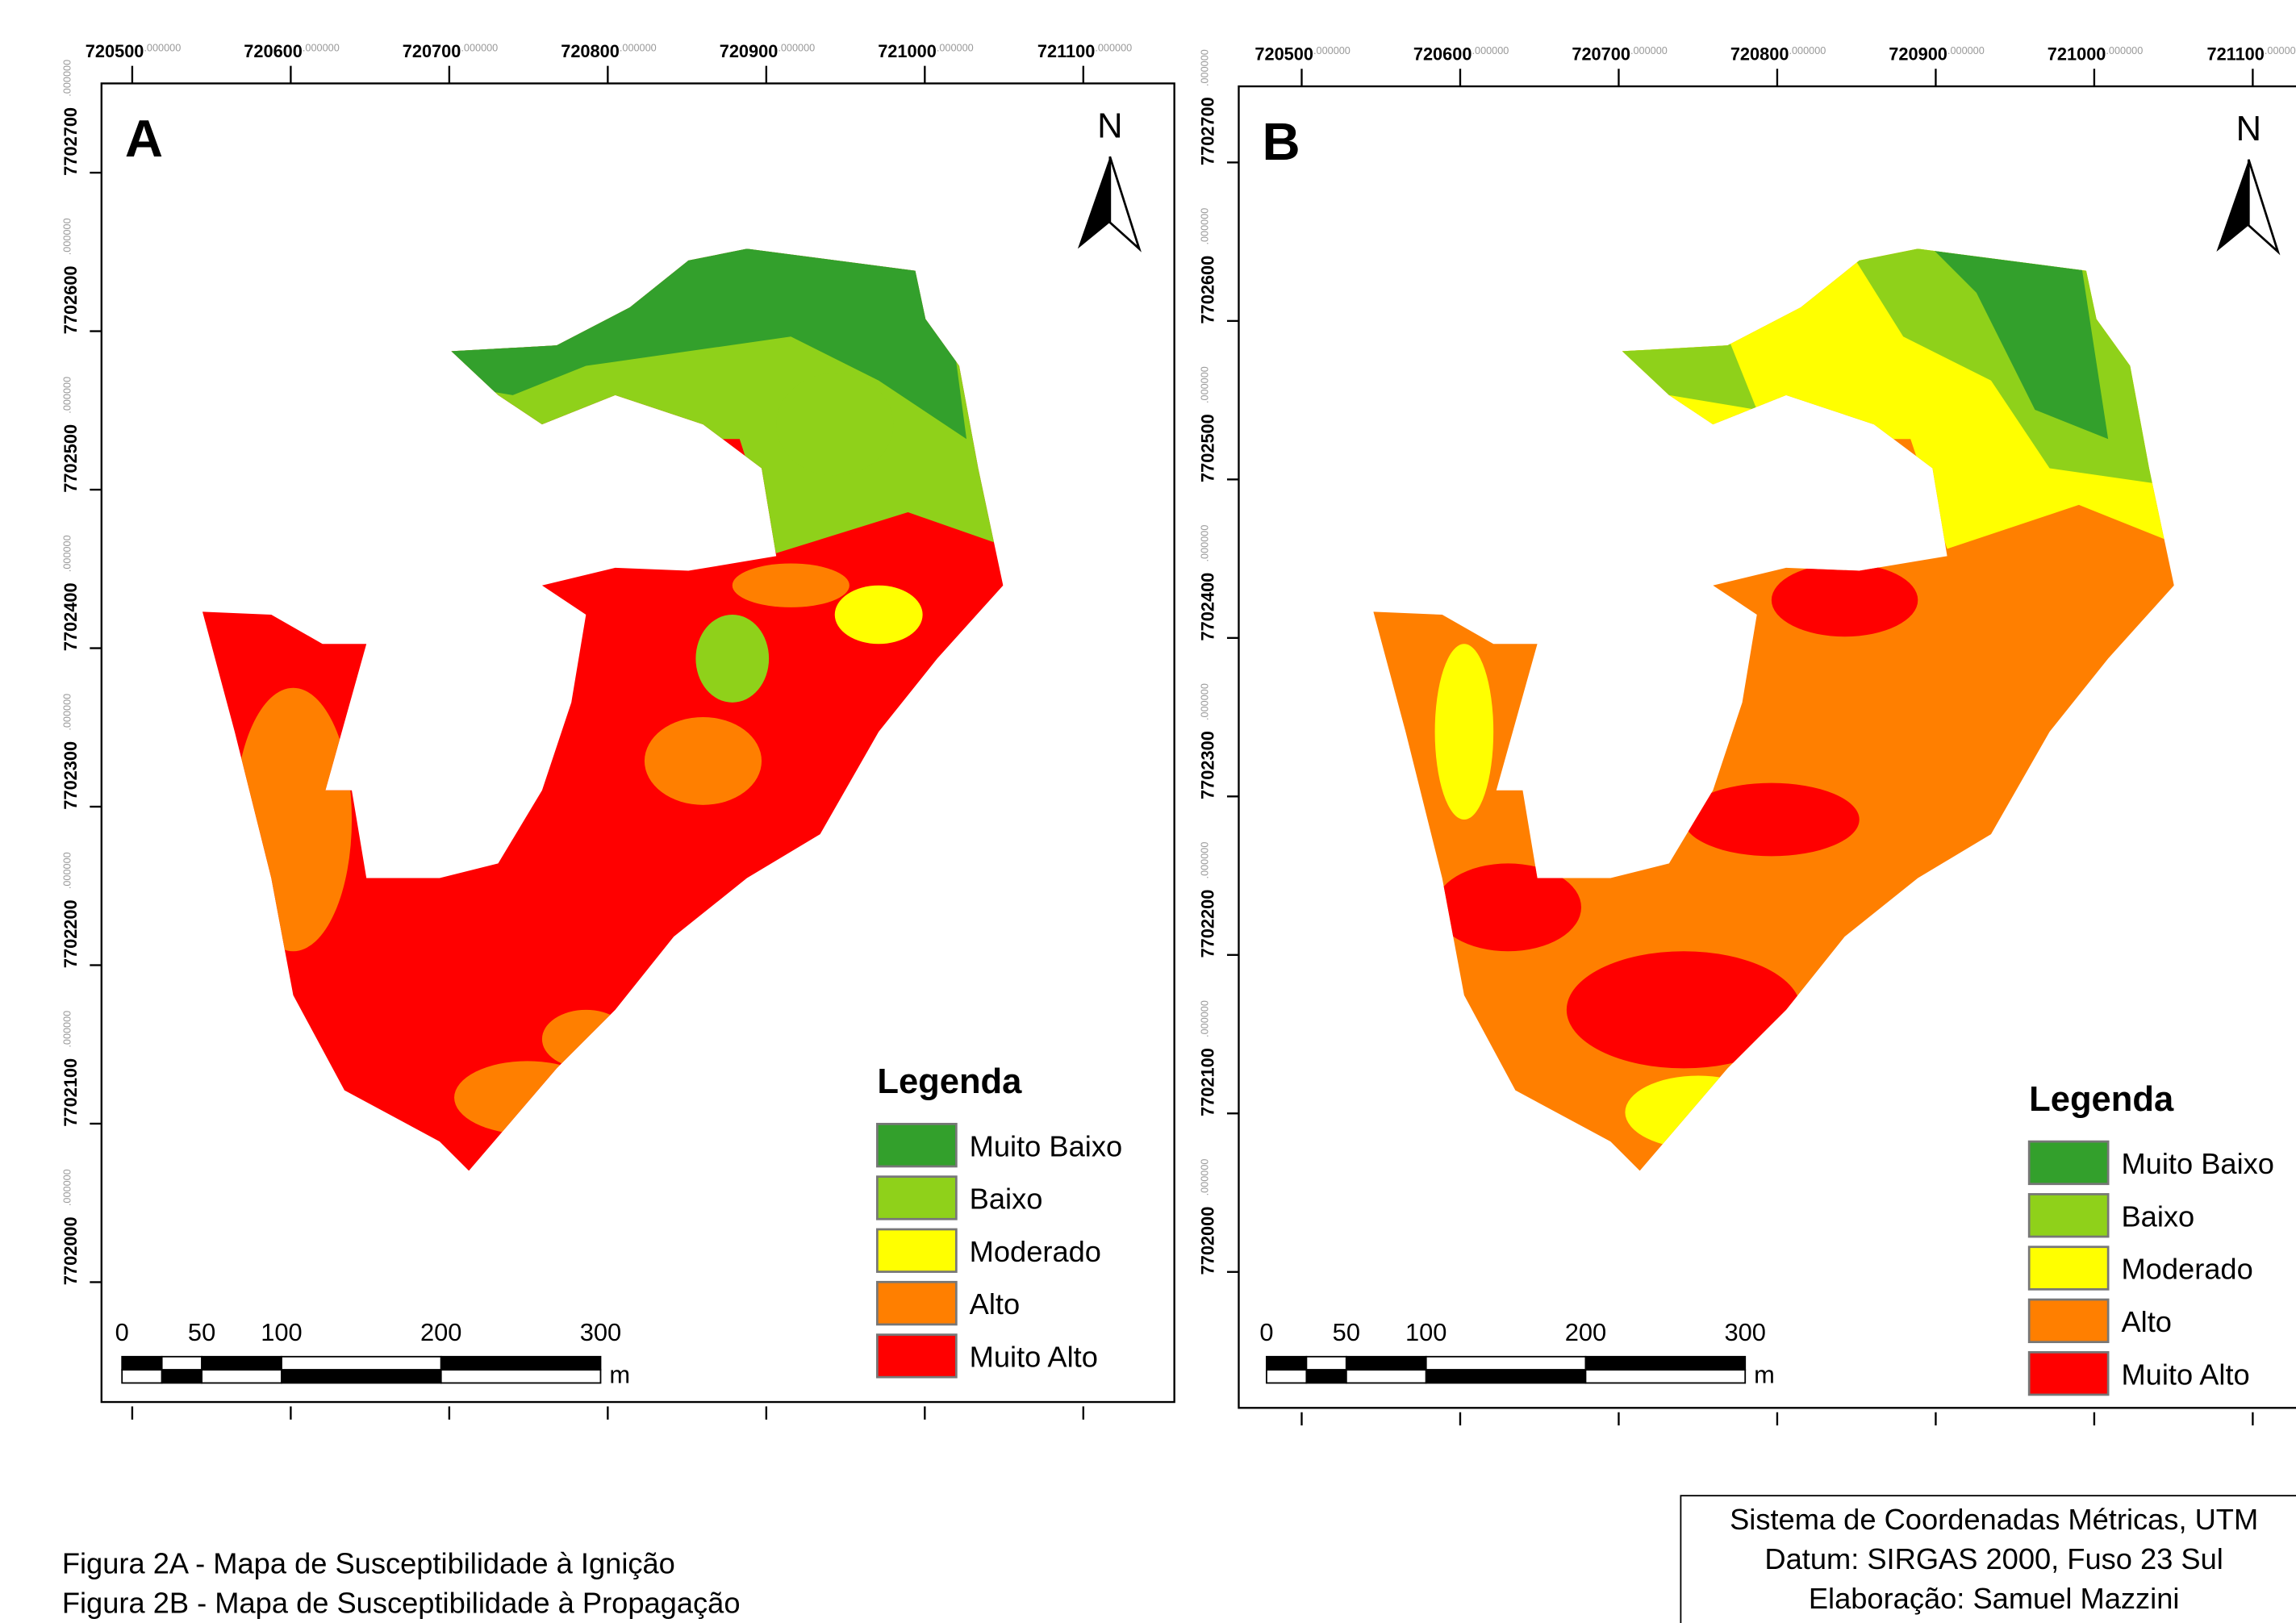 The height and width of the screenshot is (1623, 2296). What do you see at coordinates (71, 1250) in the screenshot?
I see `y-coordinate-label: 7702000` at bounding box center [71, 1250].